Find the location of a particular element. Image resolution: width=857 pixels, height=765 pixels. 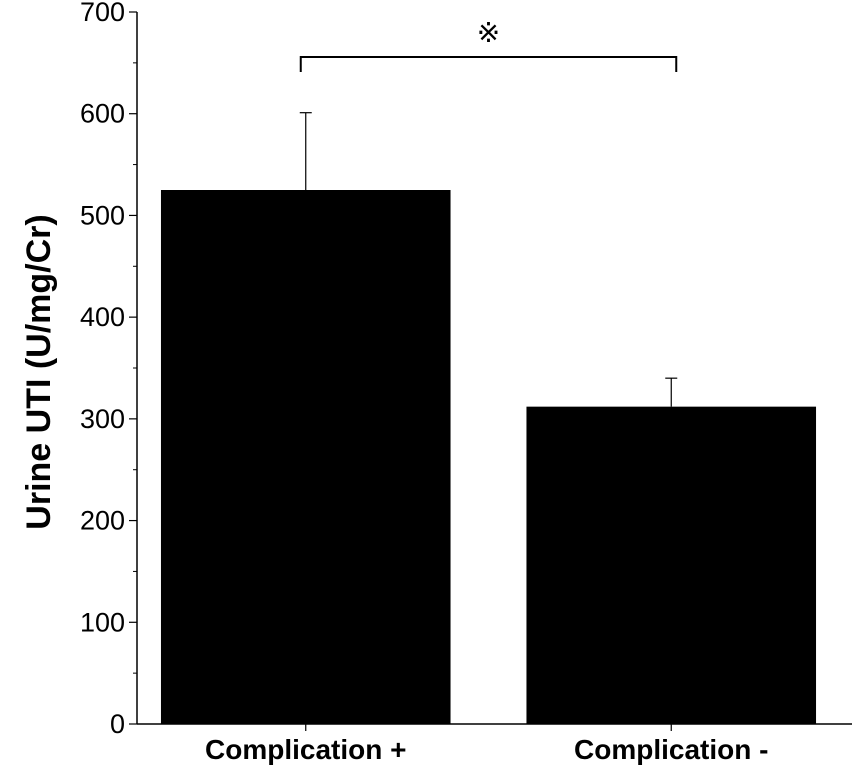

y-tick-label: 500 is located at coordinates (102, 215).